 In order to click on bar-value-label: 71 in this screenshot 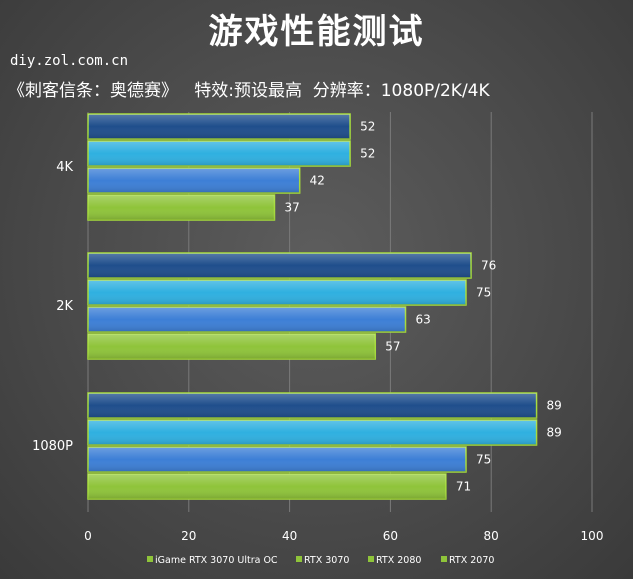, I will do `click(463, 487)`.